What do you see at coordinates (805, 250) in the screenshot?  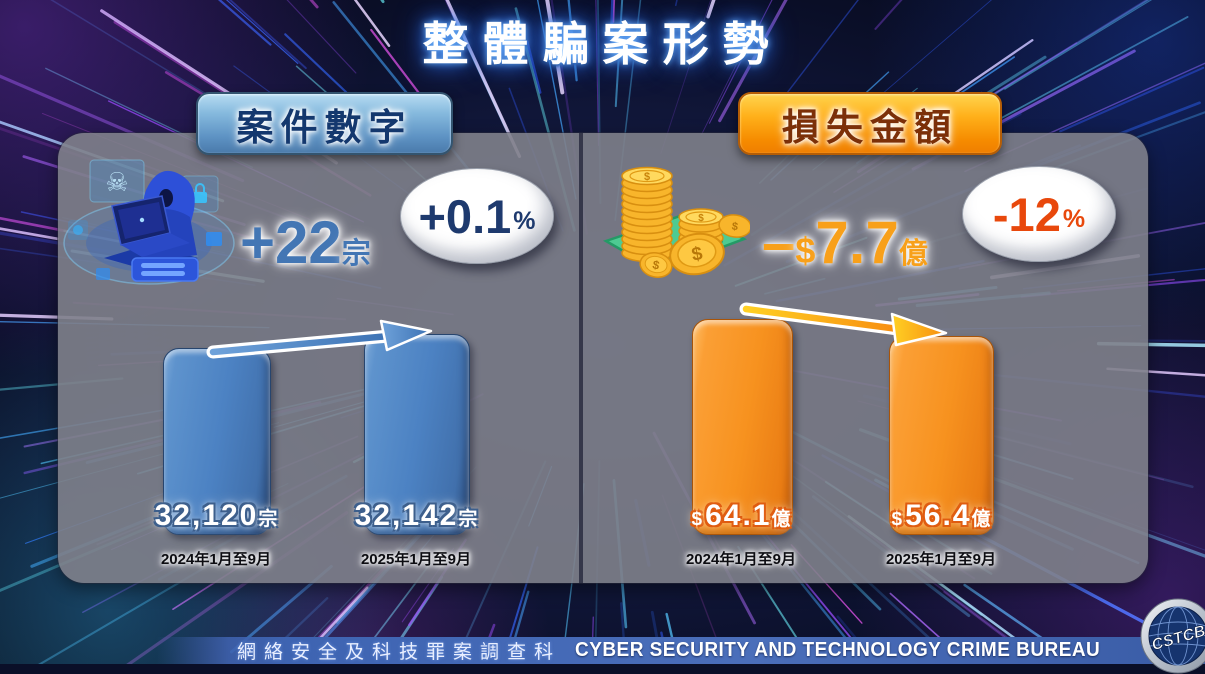 I see `losses-change-currency: $` at bounding box center [805, 250].